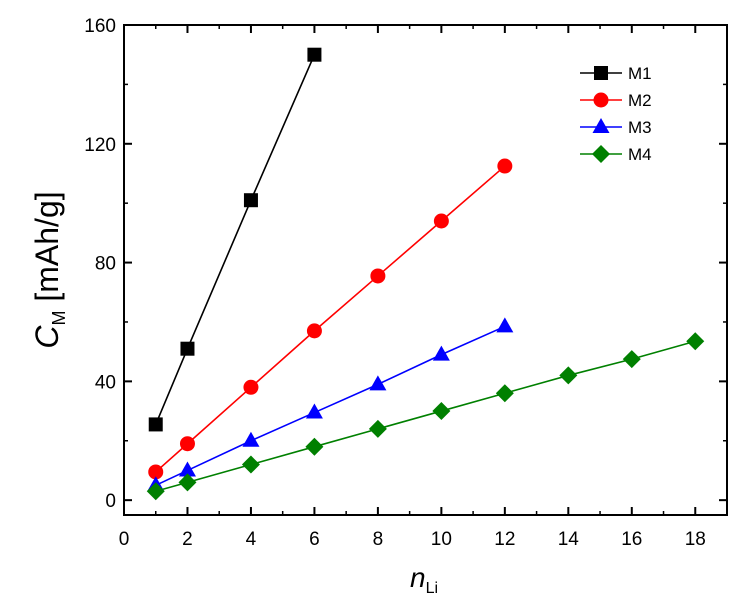  Describe the element at coordinates (616, 127) in the screenshot. I see `legend-item-m3: M3` at that location.